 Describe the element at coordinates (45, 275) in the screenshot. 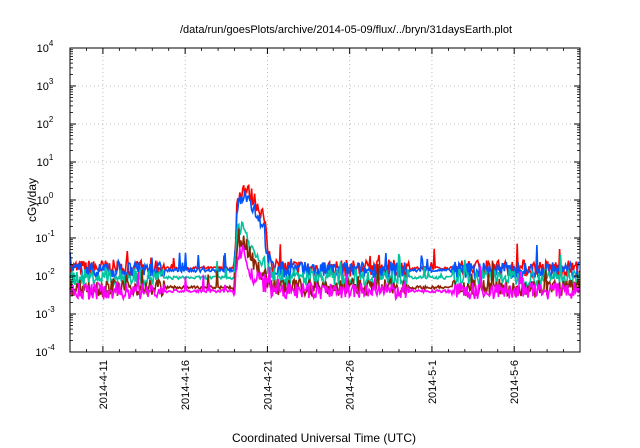

I see `y-tick-label: 10⁻²` at that location.